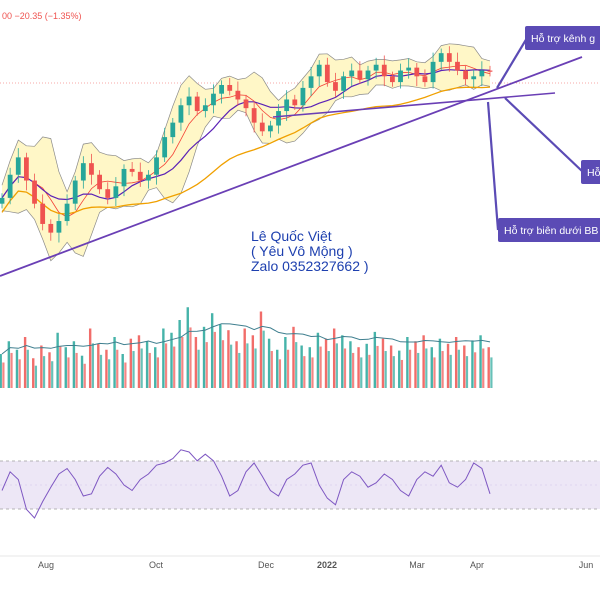 Image resolution: width=600 pixels, height=600 pixels. What do you see at coordinates (300, 562) in the screenshot?
I see `x-axis: Aug Oct Dec 2022 Mar Apr Jun` at bounding box center [300, 562].